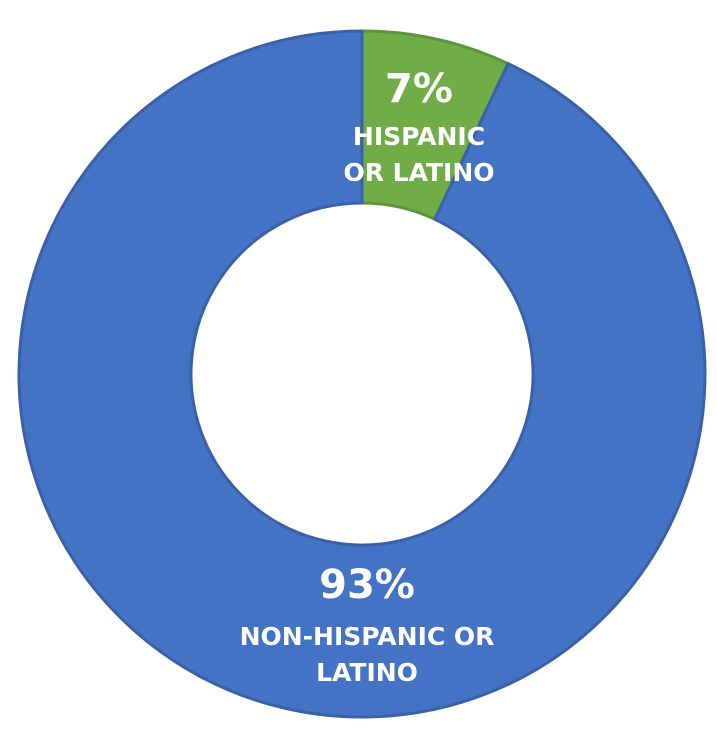  I want to click on hispanic-percent-label: 7%, so click(419, 89).